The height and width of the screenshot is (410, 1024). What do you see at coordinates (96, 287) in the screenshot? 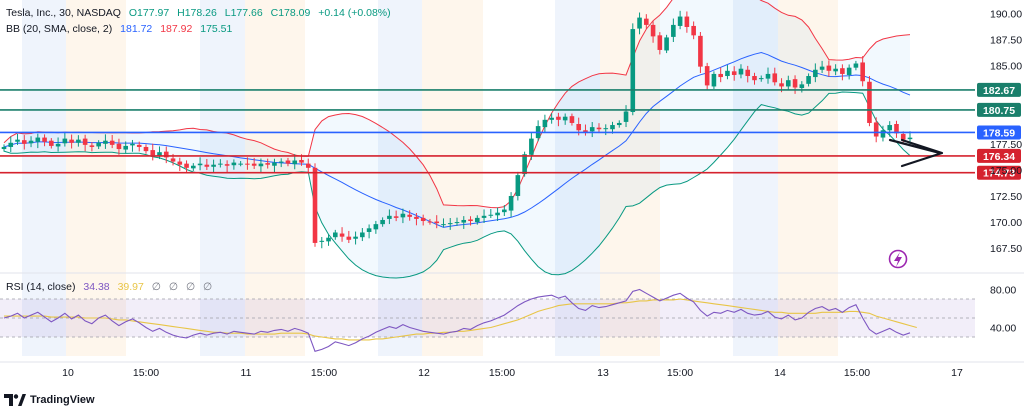
I see `rsi-value: 34.38` at bounding box center [96, 287].